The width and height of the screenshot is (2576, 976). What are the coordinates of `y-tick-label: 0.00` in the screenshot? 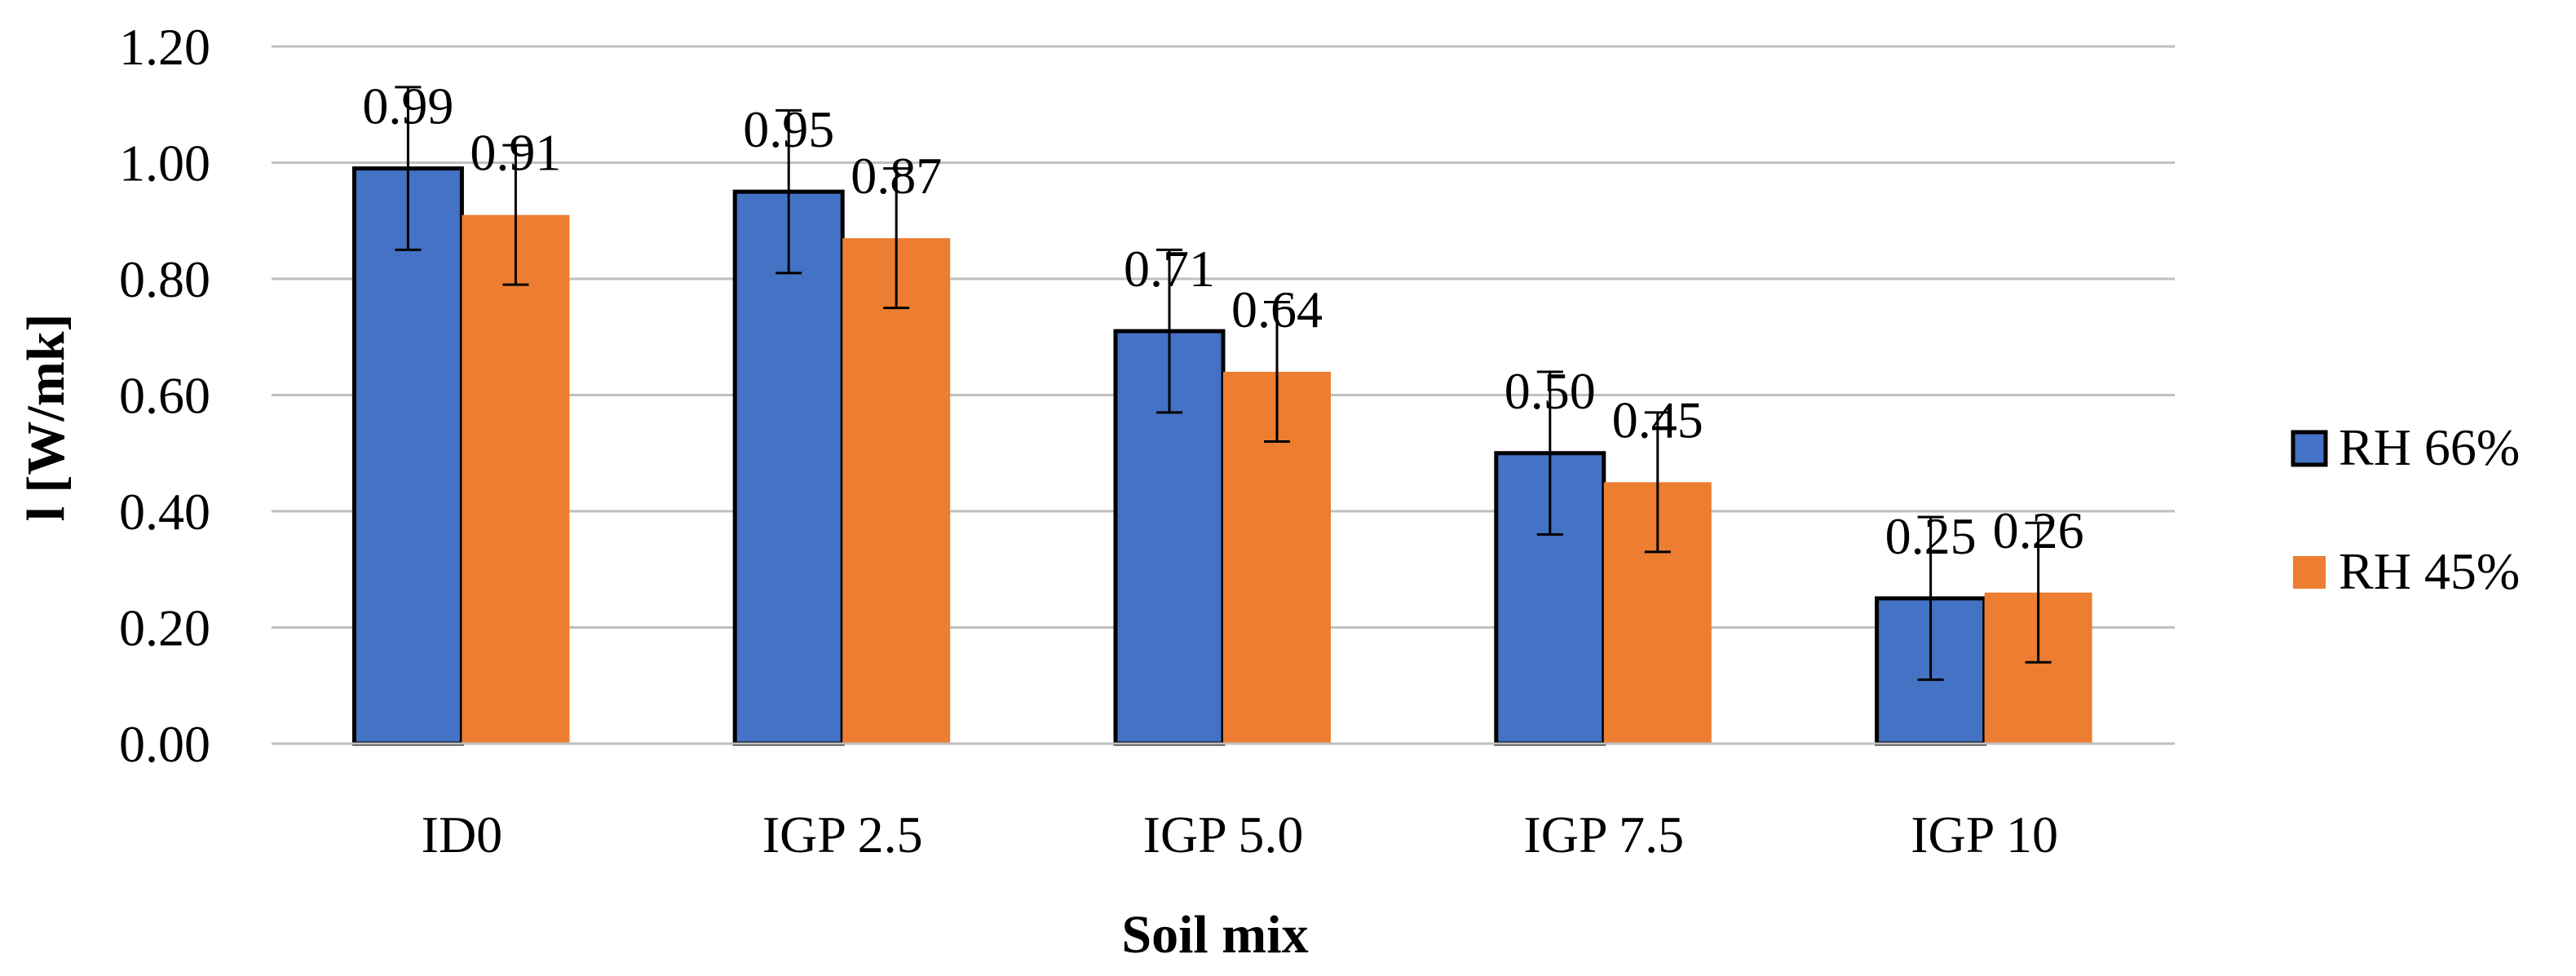 It's located at (164, 744).